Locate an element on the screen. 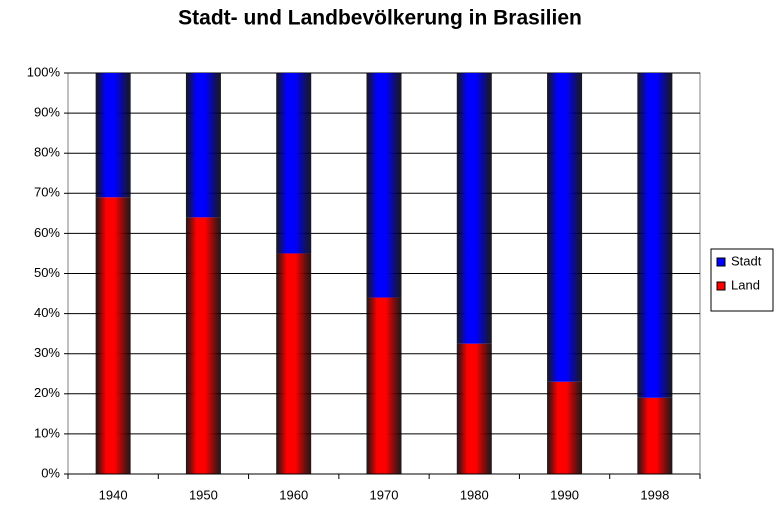 The height and width of the screenshot is (513, 781). y-tick-label: 80% is located at coordinates (47, 152).